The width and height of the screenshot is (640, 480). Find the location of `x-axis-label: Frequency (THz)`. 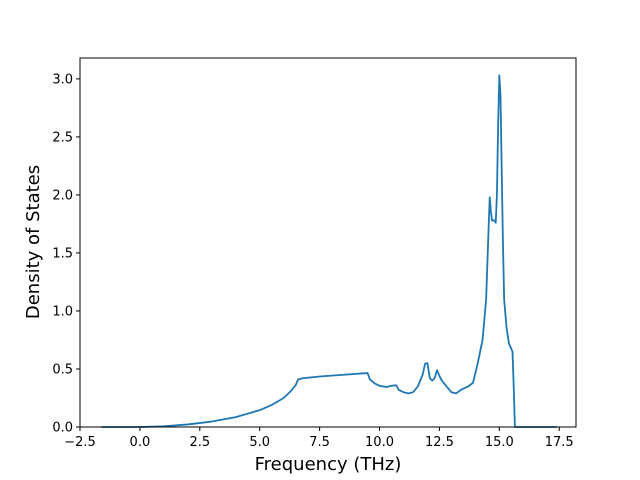

x-axis-label: Frequency (THz) is located at coordinates (328, 464).